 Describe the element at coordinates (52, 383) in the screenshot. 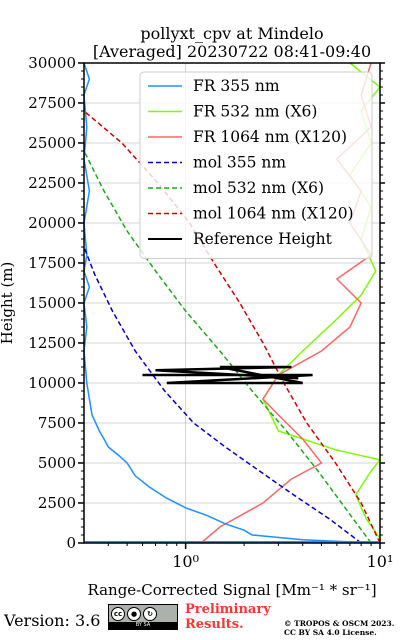

I see `y-tick-label: 10000` at that location.